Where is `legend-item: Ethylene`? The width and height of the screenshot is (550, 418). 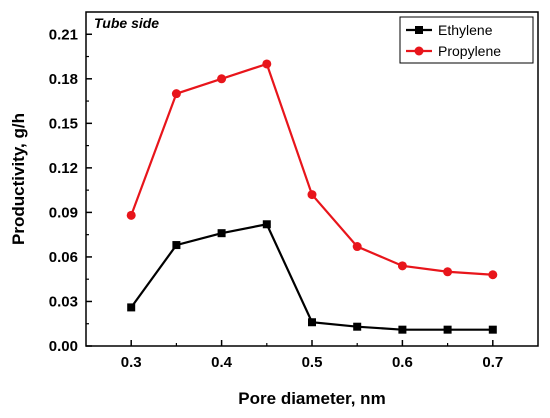 legend-item: Ethylene is located at coordinates (449, 30).